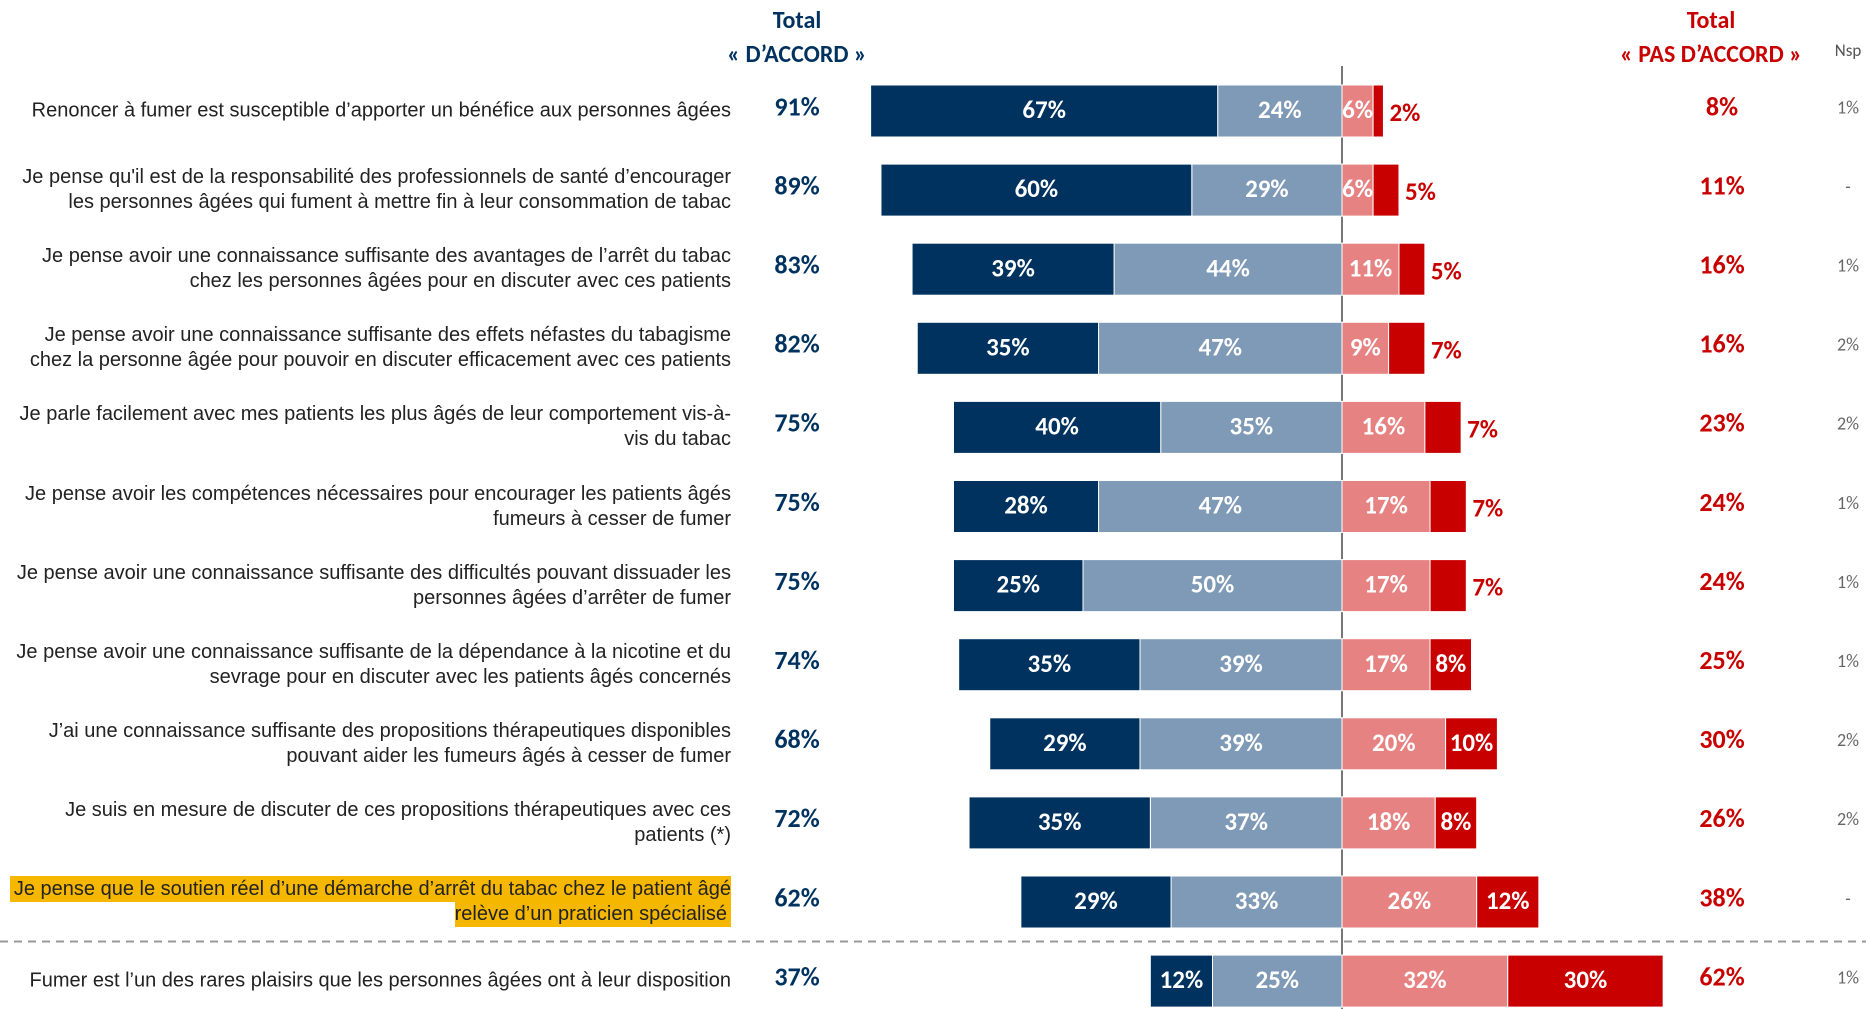 This screenshot has width=1866, height=1009. I want to click on agree-header: Total, so click(797, 20).